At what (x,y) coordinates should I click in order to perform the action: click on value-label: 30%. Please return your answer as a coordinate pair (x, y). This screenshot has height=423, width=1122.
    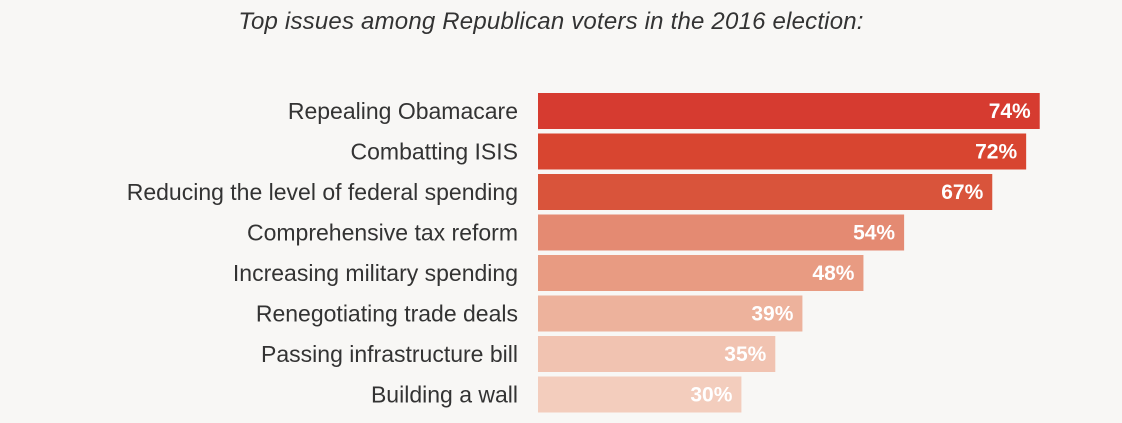
    Looking at the image, I should click on (711, 395).